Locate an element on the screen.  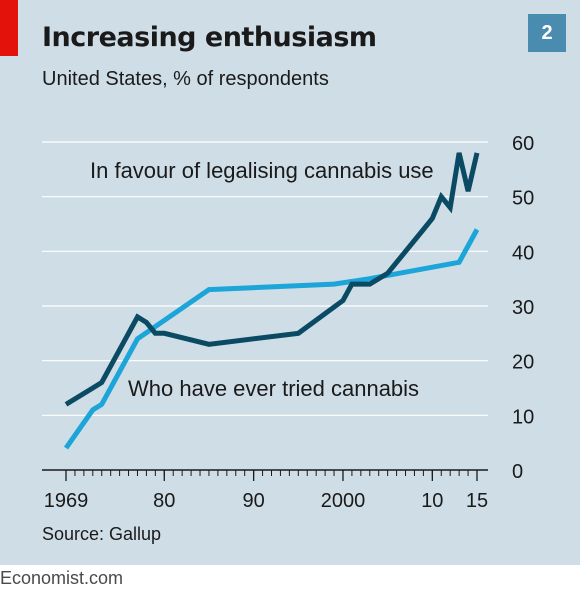
y-tick-label: 30 is located at coordinates (523, 308).